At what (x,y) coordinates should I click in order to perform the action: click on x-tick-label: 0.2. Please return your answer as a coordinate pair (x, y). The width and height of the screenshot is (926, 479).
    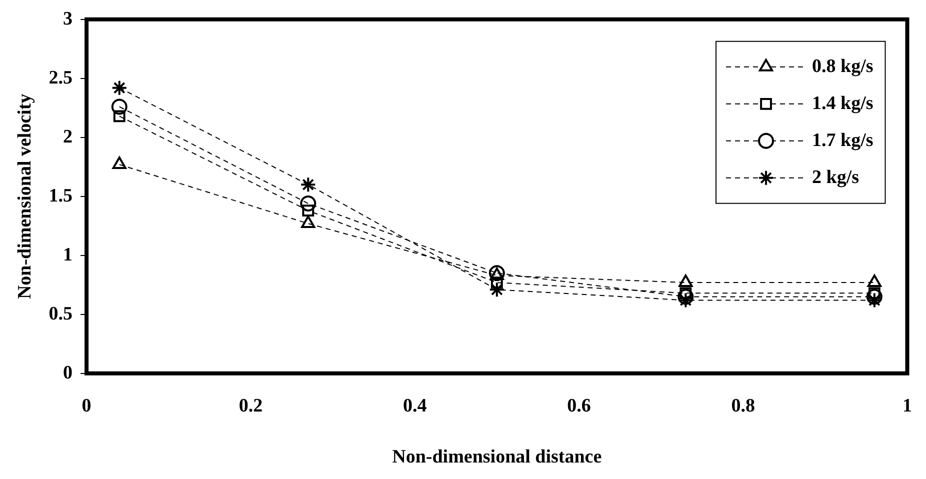
    Looking at the image, I should click on (250, 406).